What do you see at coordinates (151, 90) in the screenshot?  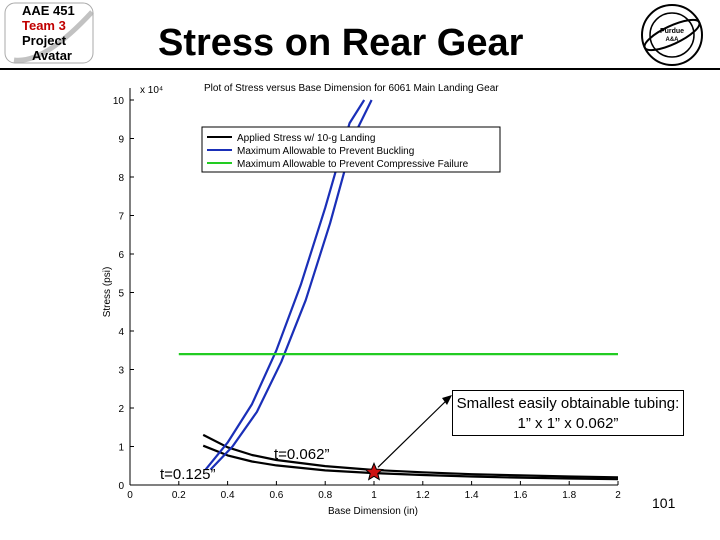 I see `y-multiplier: x 10⁴` at bounding box center [151, 90].